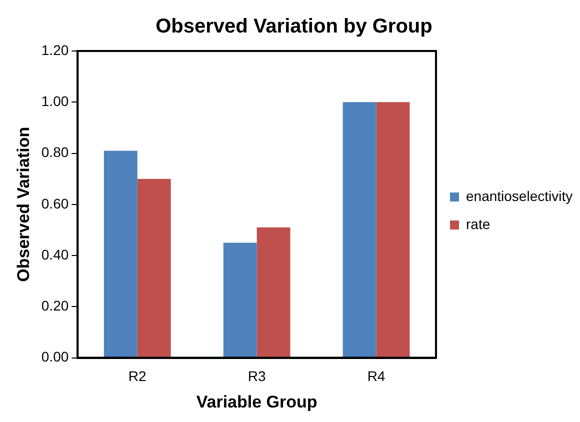 This screenshot has height=422, width=580. I want to click on y-tick-label: 1.00, so click(55, 100).